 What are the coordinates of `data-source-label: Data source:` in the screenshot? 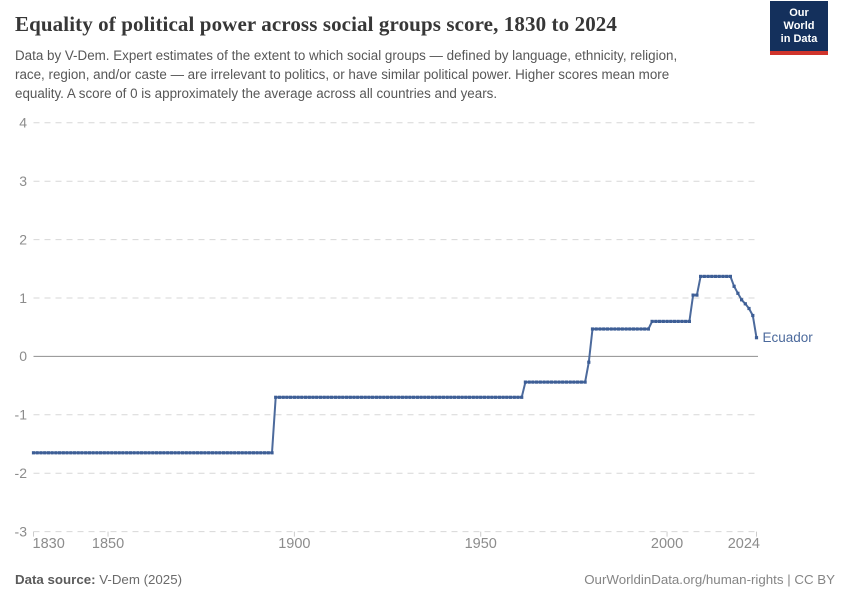 It's located at (55, 579).